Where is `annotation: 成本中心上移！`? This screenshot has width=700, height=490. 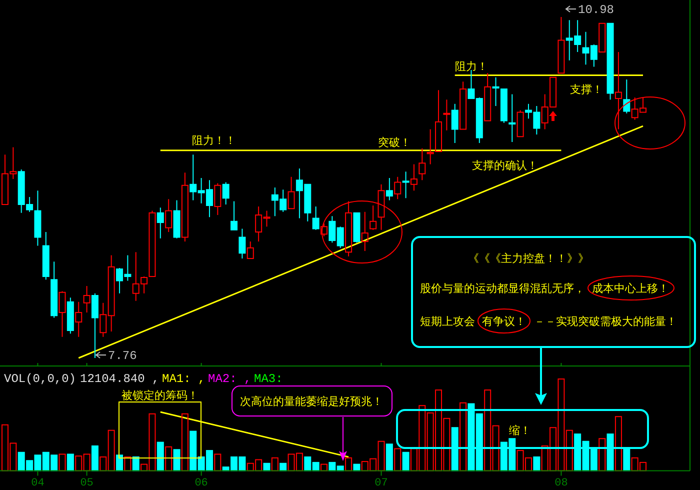 annotation: 成本中心上移！ is located at coordinates (630, 288).